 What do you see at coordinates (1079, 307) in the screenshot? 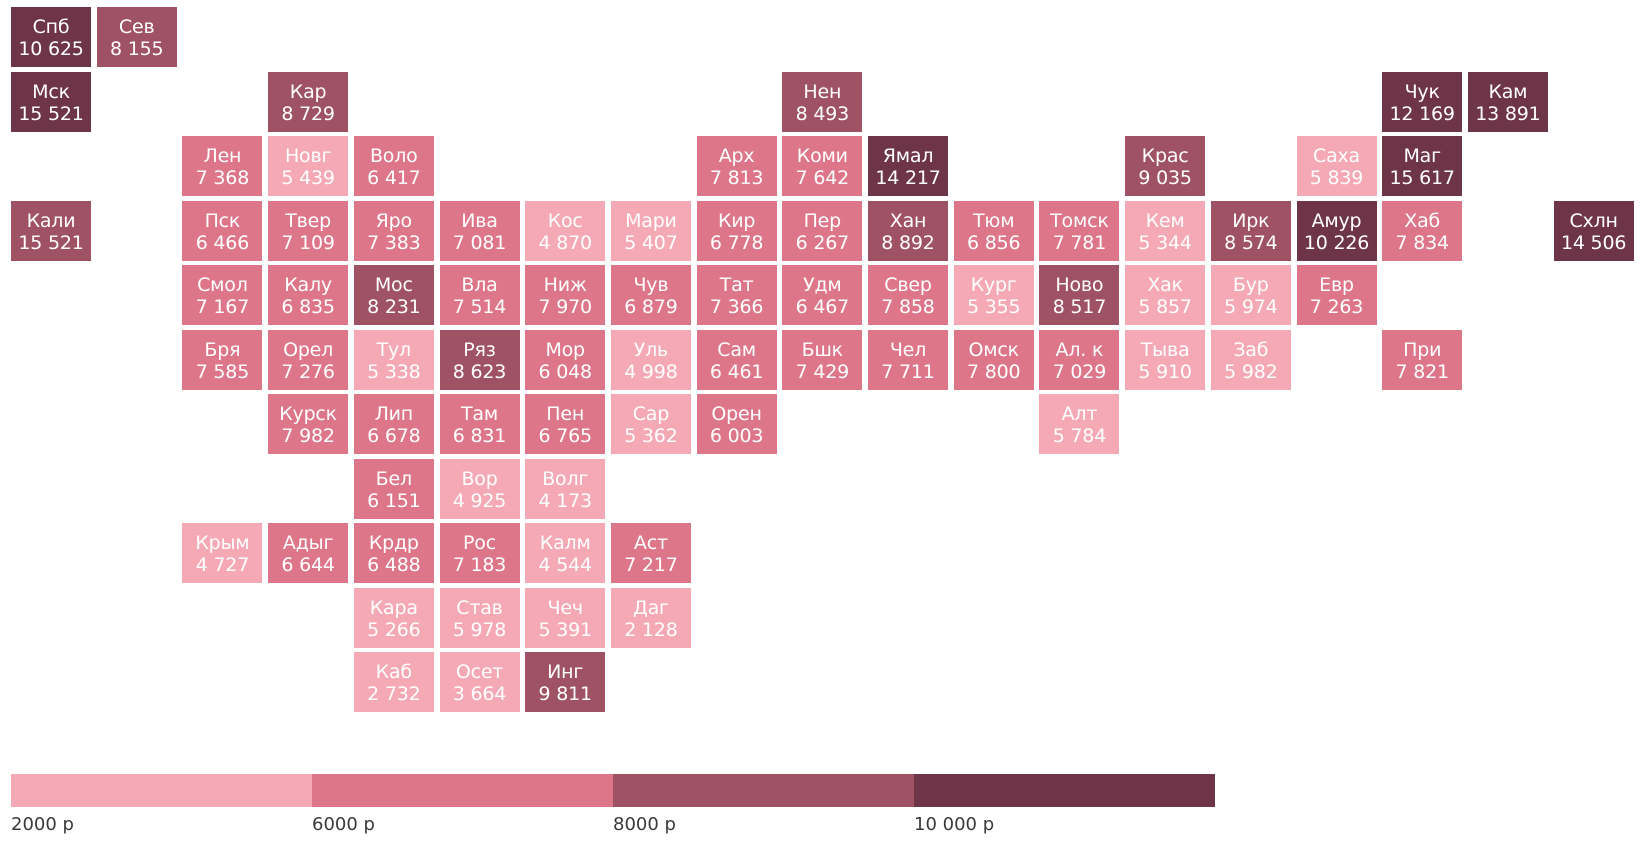
I see `region-value: 8 517` at bounding box center [1079, 307].